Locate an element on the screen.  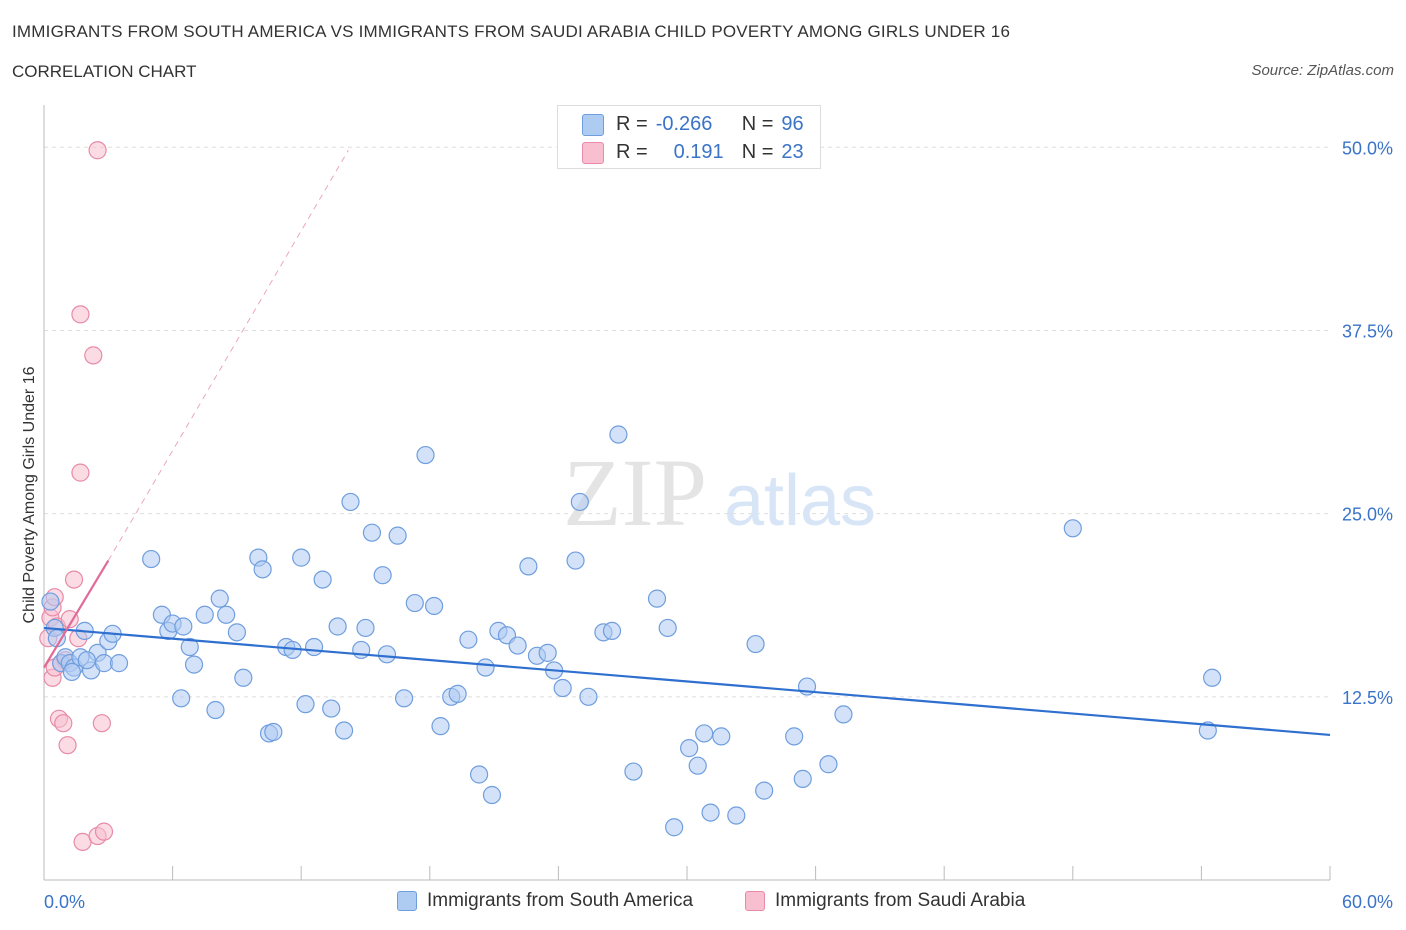
watermark: ZIP atlas is located at coordinates (719, 492).